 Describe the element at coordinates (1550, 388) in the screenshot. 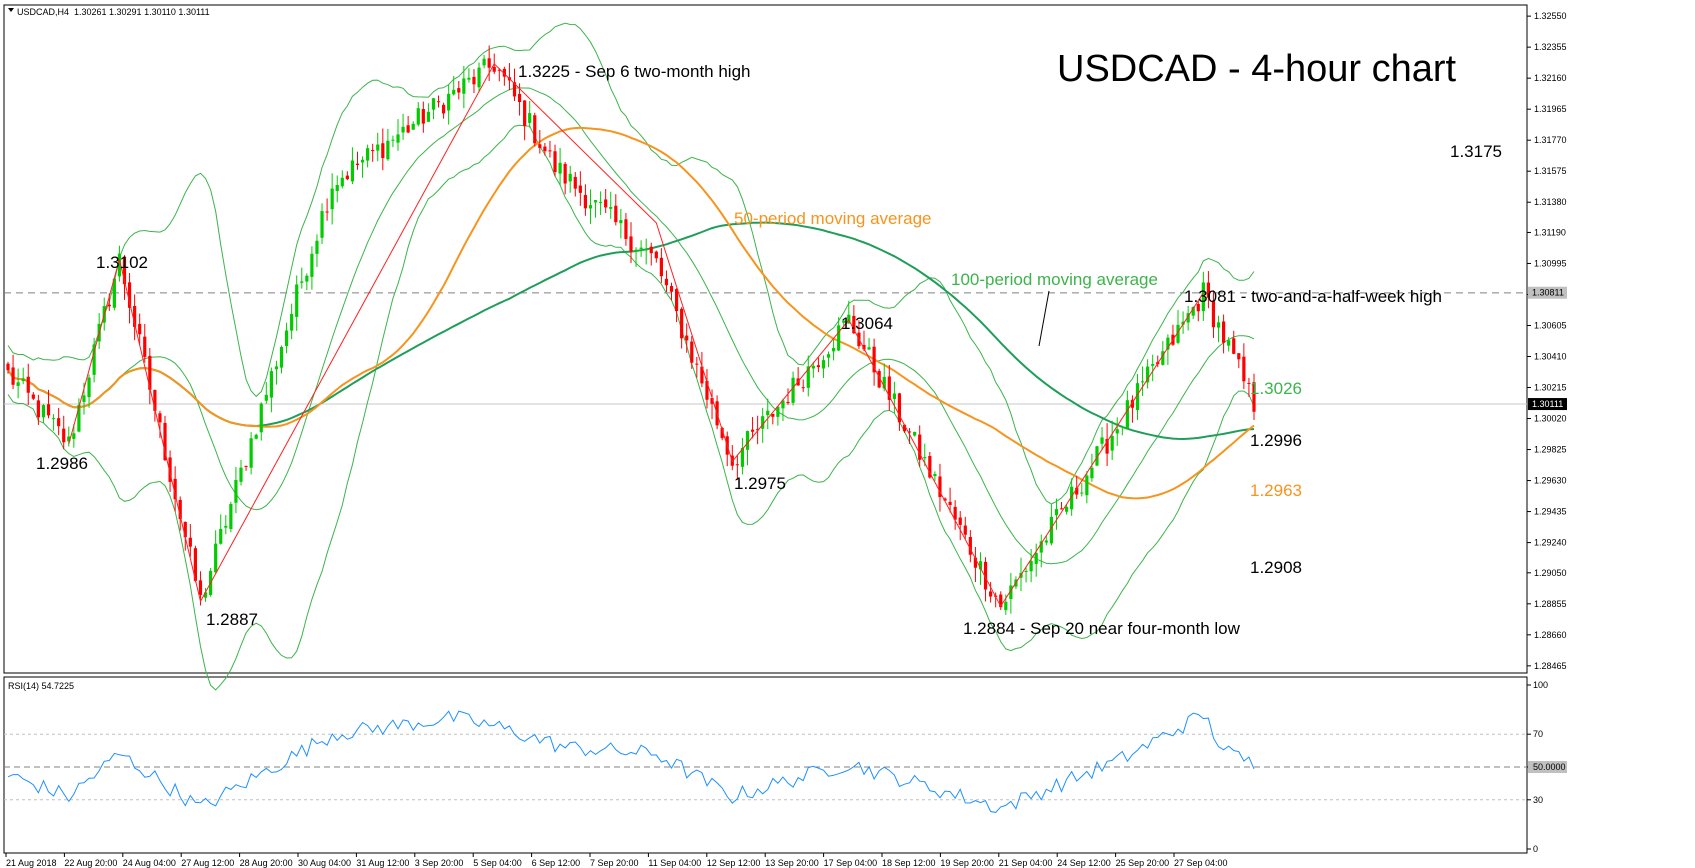

I see `price-tick-label: 1.30215` at that location.